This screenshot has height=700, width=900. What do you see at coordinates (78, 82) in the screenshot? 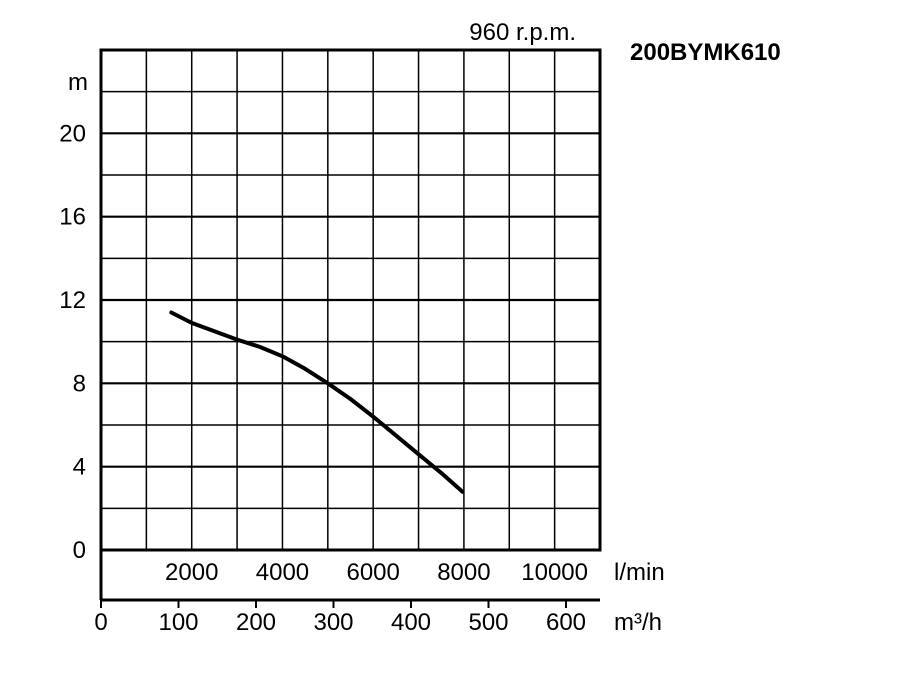
I see `y-axis-label: m` at bounding box center [78, 82].